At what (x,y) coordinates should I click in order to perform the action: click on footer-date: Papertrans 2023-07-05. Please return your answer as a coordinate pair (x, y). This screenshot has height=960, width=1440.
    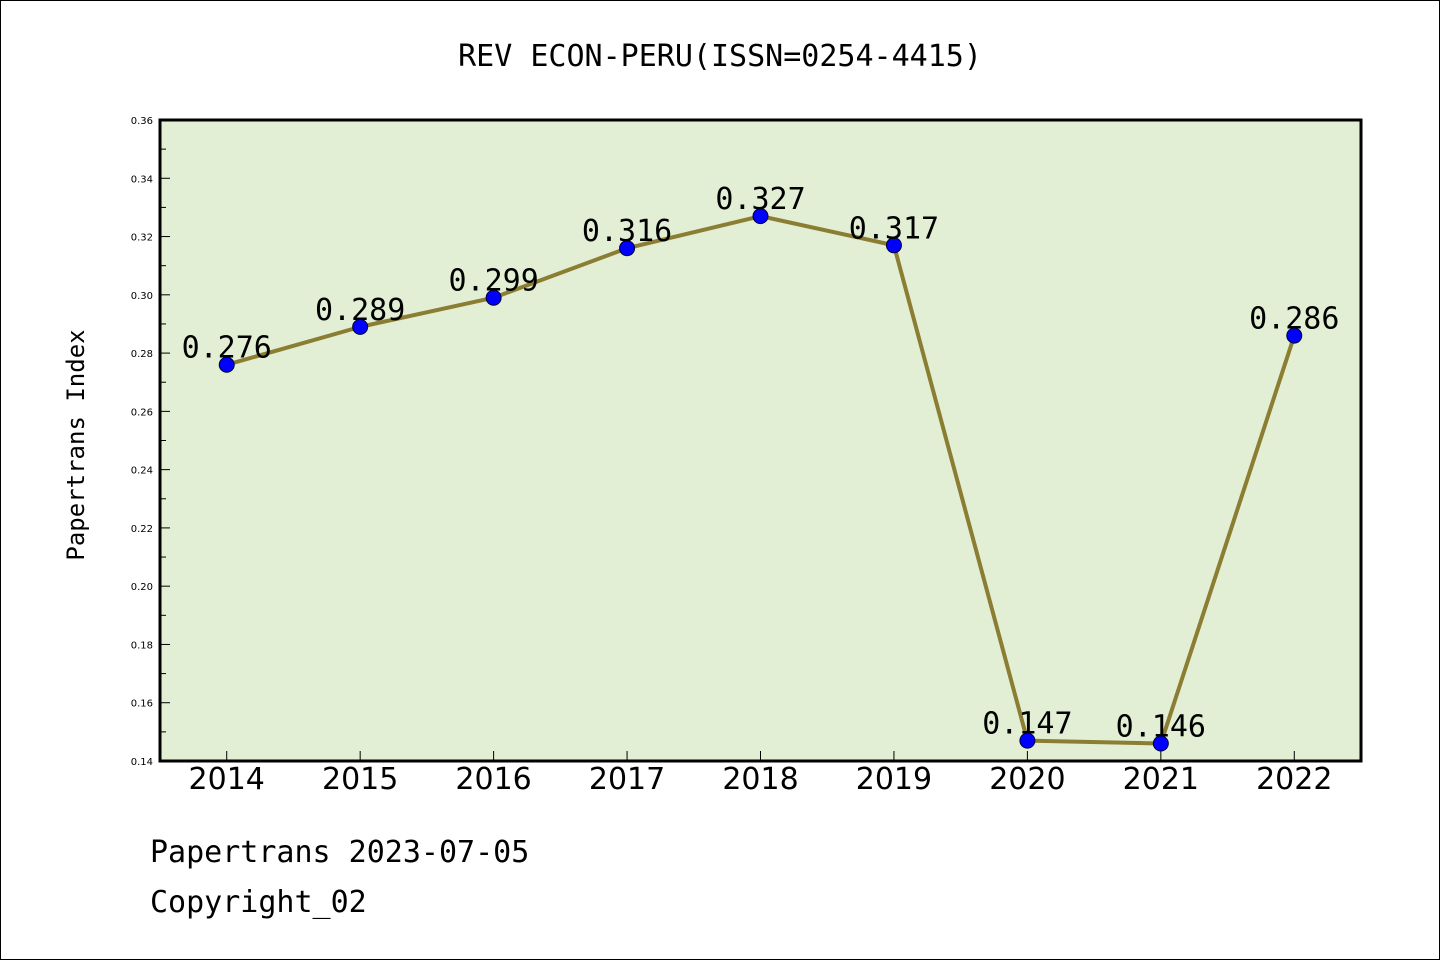
    Looking at the image, I should click on (340, 852).